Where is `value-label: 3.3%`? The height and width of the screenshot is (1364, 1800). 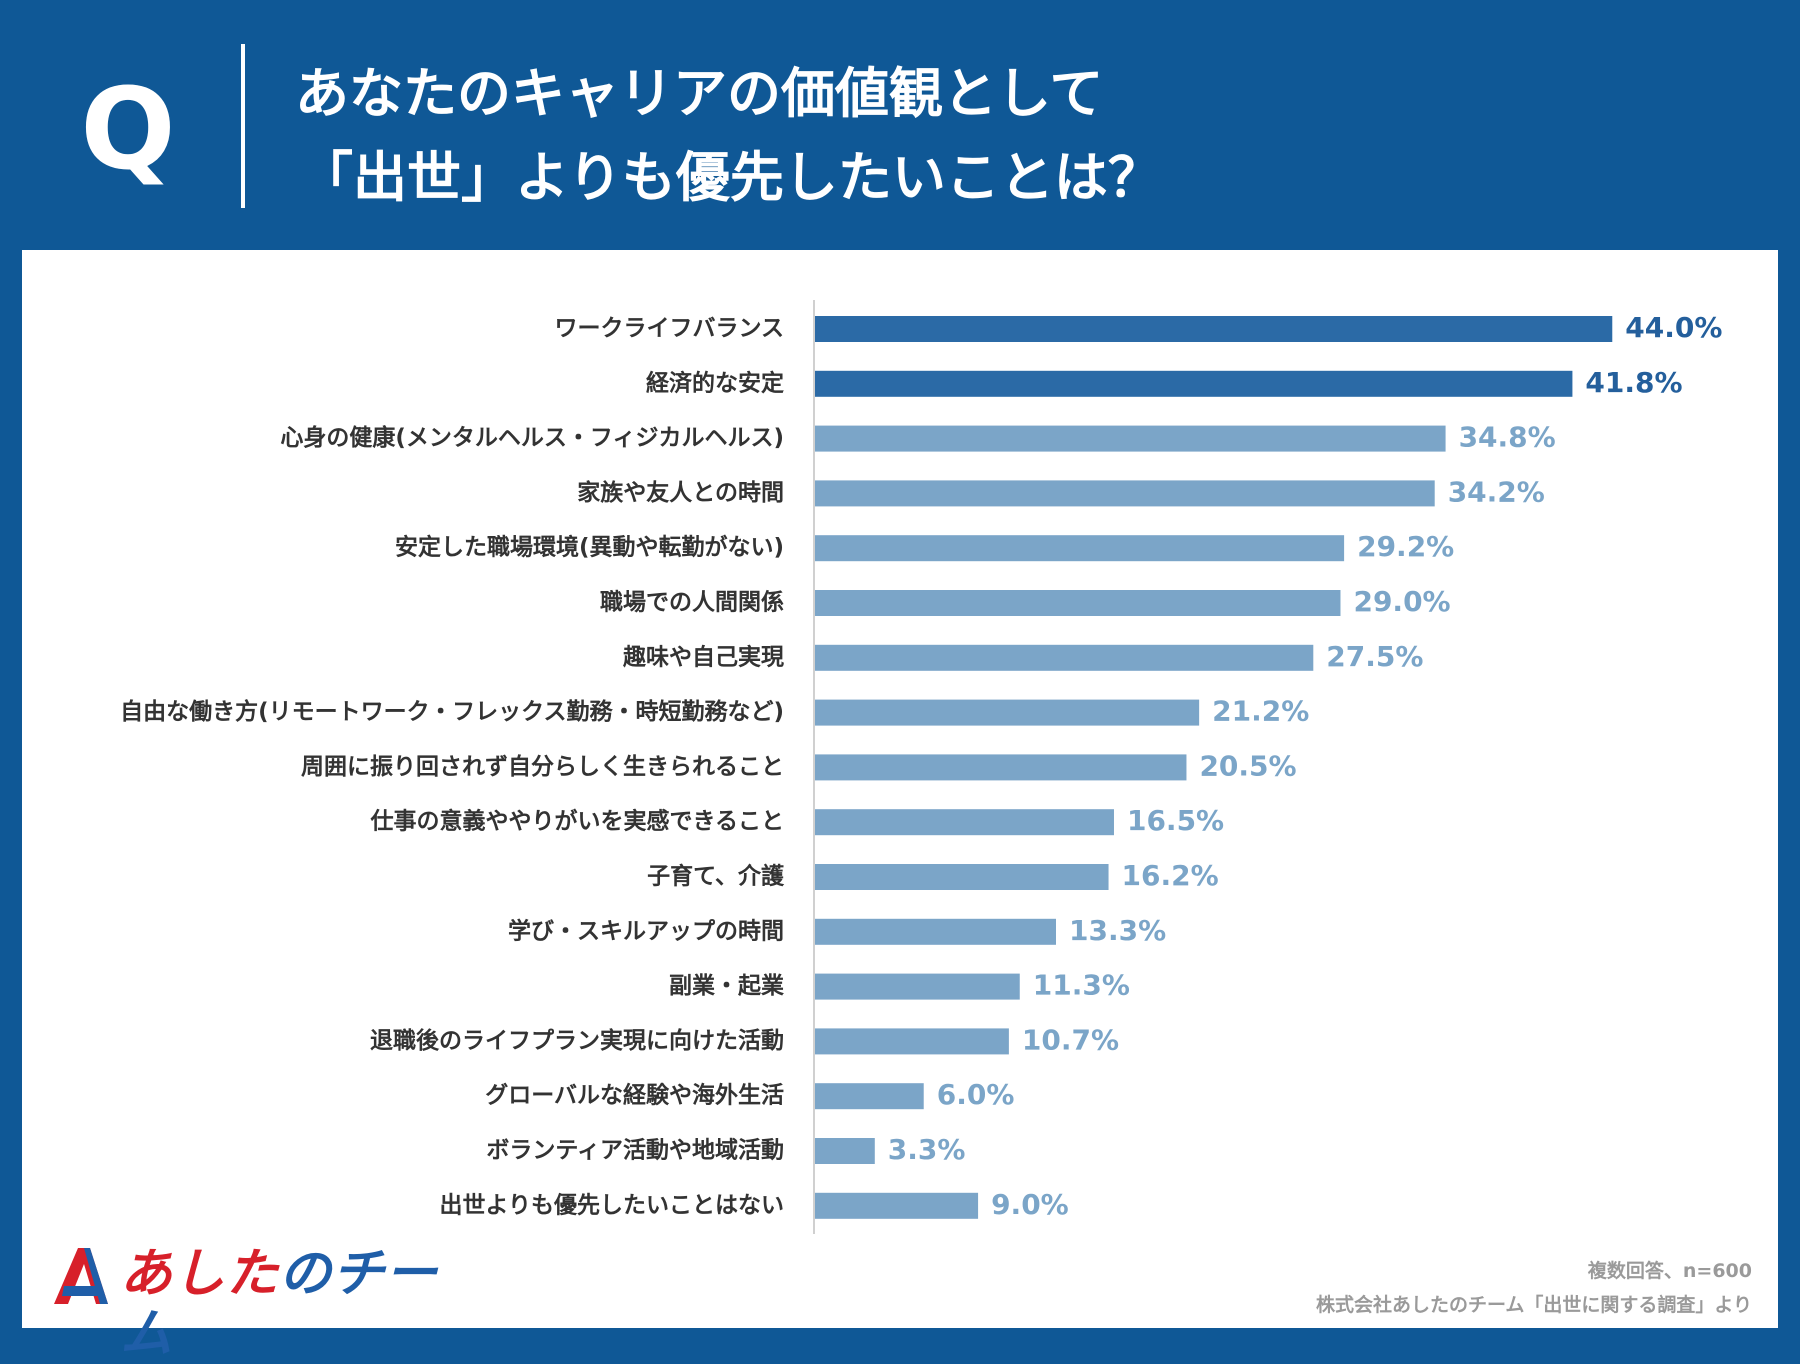
value-label: 3.3% is located at coordinates (927, 1149).